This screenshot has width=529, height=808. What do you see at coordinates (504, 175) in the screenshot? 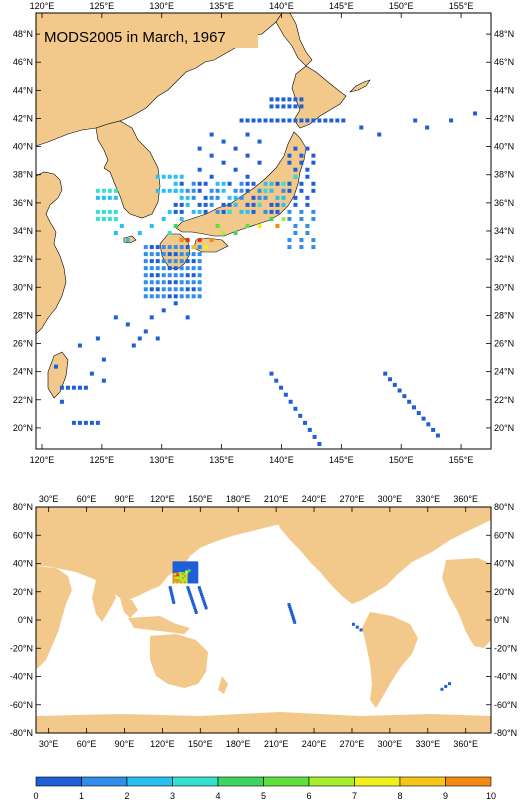
I see `y-tick-label: 38°N` at bounding box center [504, 175].